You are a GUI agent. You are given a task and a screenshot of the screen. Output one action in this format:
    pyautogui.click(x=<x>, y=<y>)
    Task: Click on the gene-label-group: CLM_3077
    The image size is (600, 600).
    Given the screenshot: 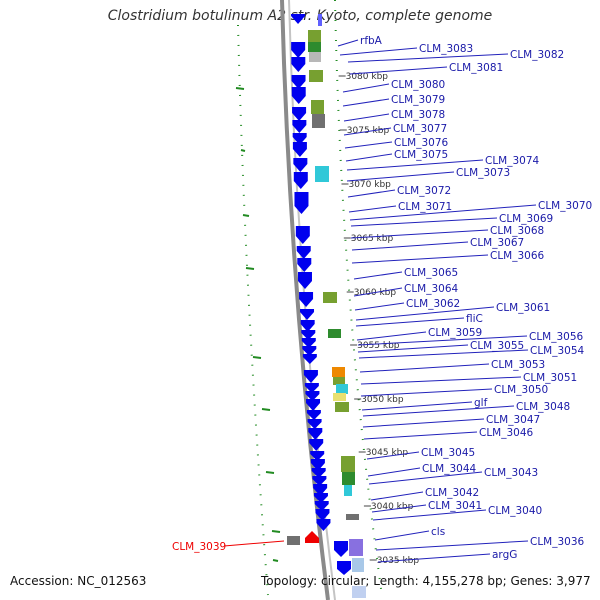 What is the action you would take?
    pyautogui.click(x=395, y=129)
    